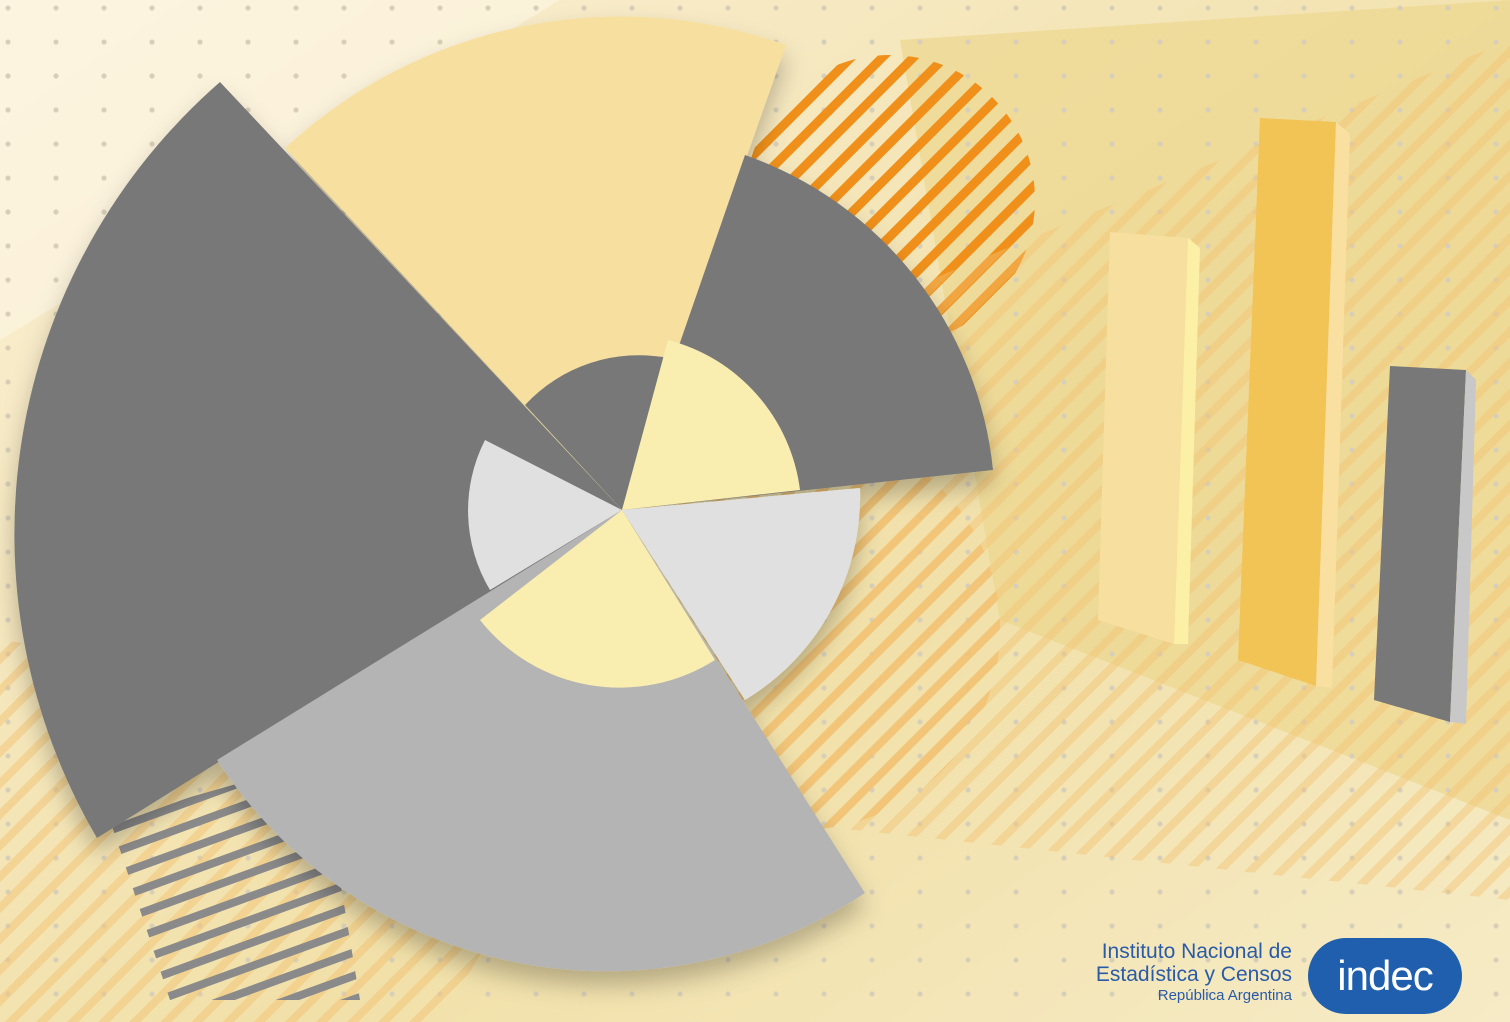  Describe the element at coordinates (1224, 995) in the screenshot. I see `logo-subtitle: República Argentina` at that location.